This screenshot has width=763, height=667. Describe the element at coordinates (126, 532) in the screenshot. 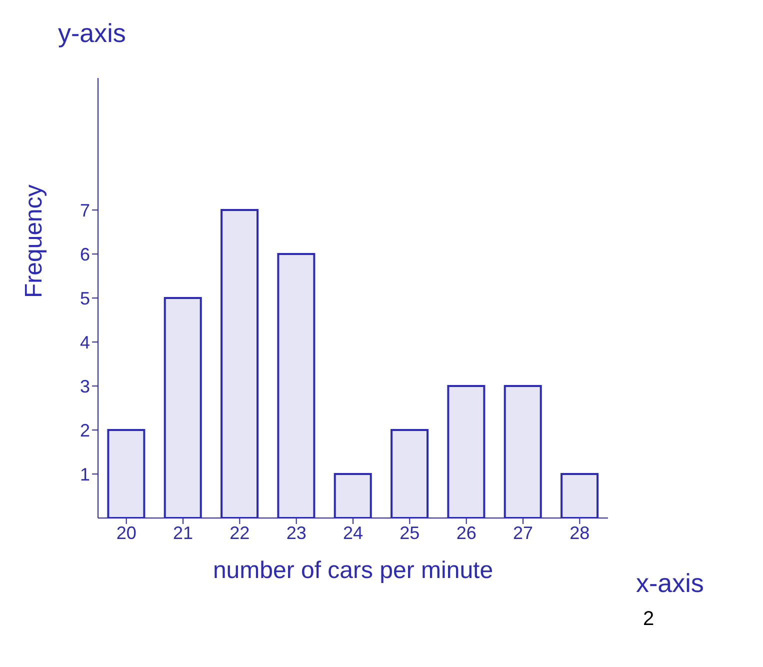

I see `x-tick-label: 20` at that location.